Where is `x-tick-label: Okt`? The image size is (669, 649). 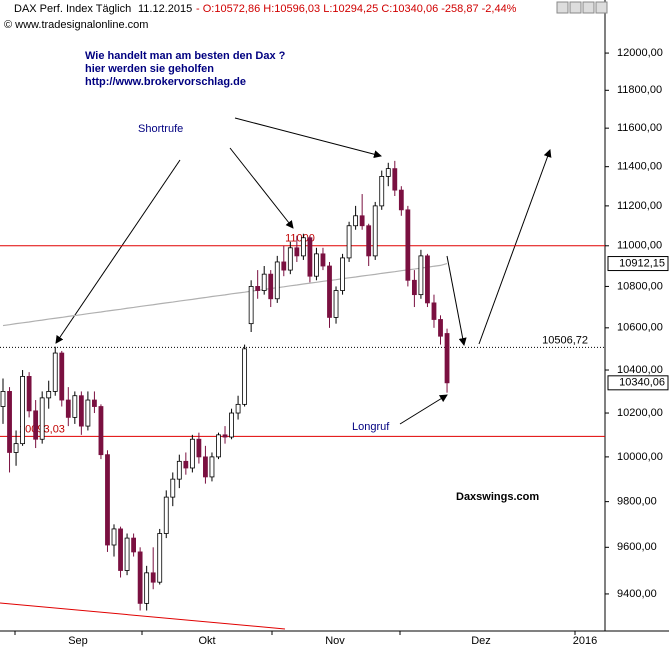
x-tick-label: Okt is located at coordinates (206, 641).